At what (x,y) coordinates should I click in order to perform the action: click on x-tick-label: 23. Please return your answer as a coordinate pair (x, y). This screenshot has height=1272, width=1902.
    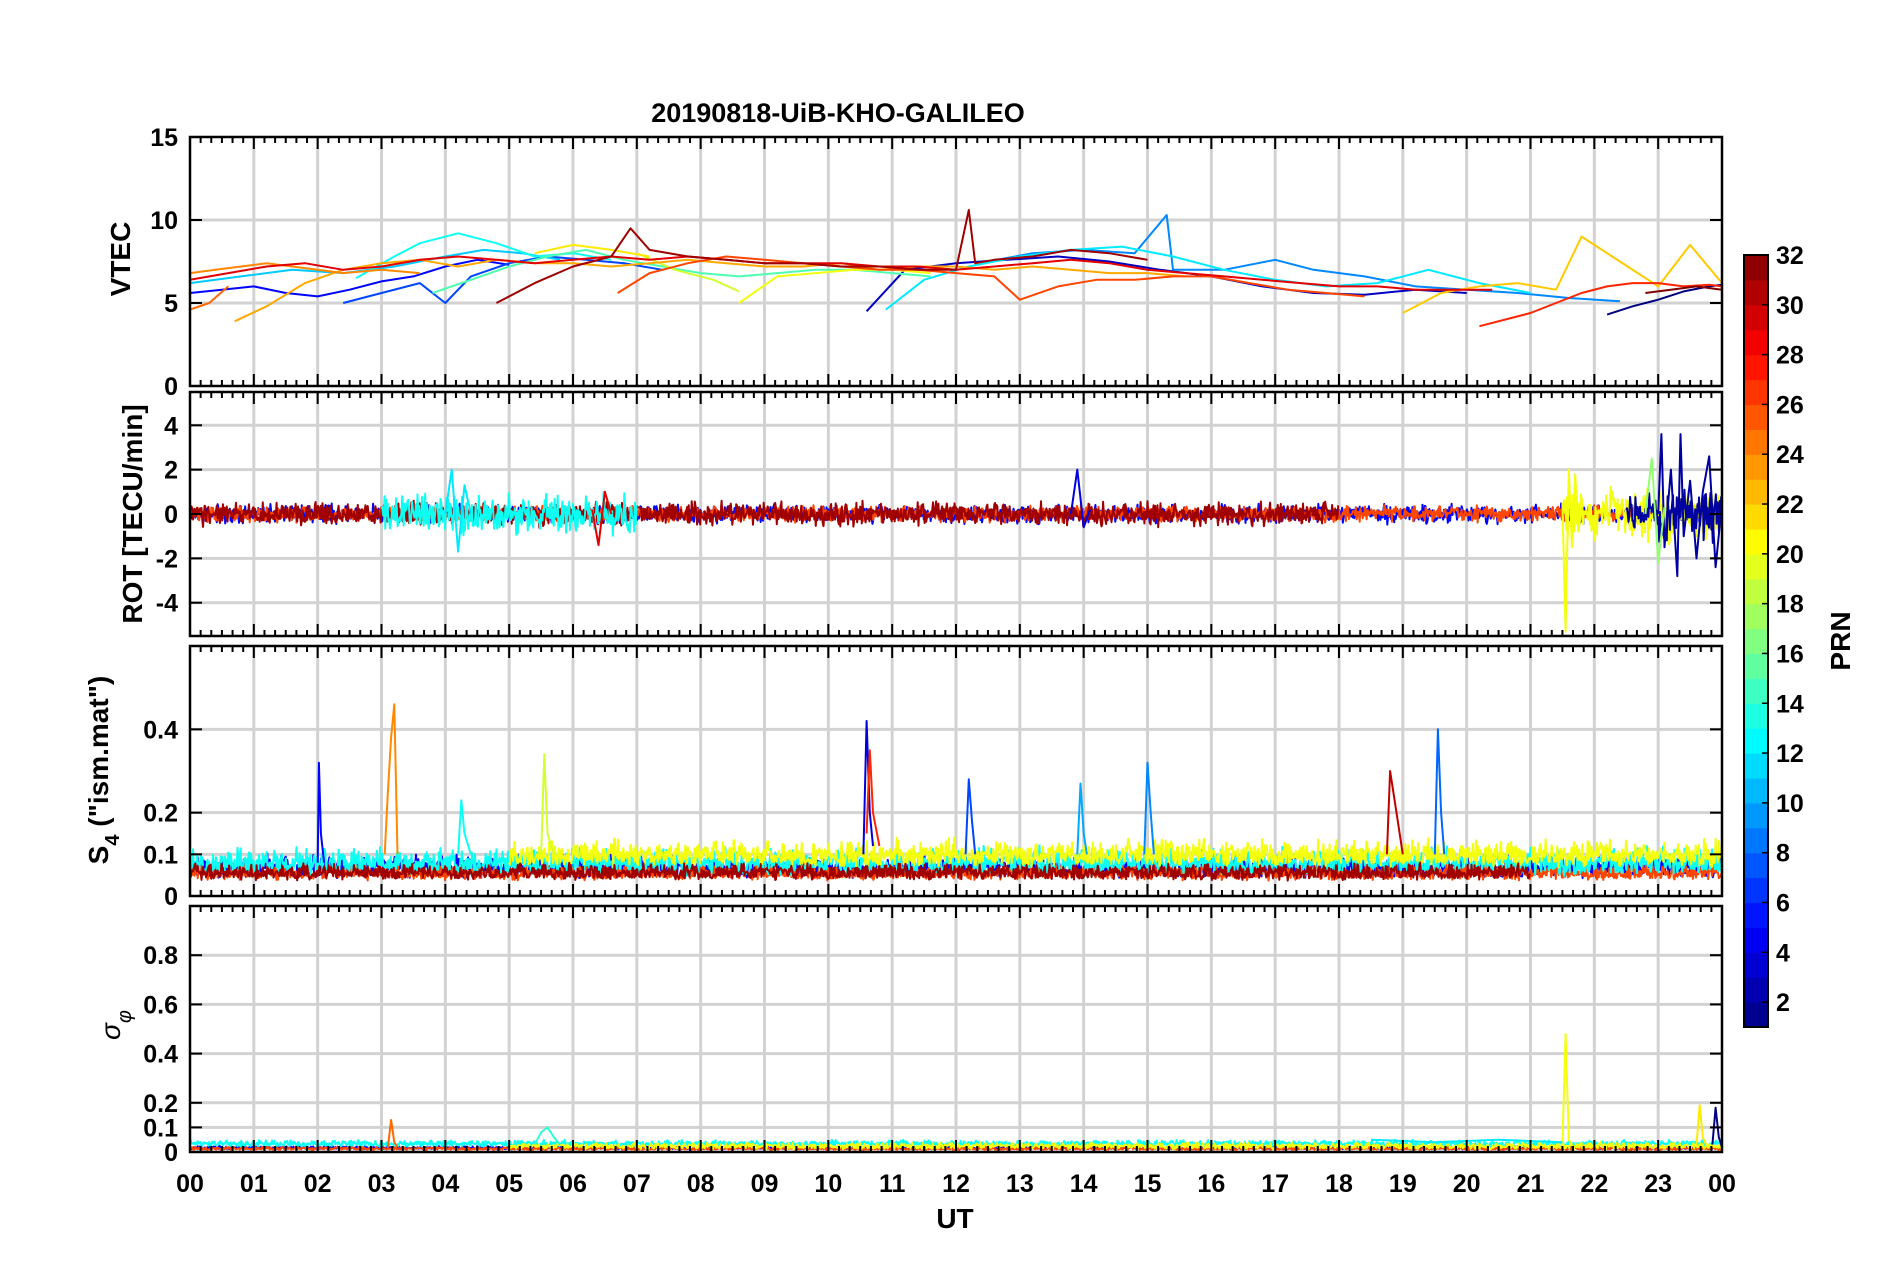
    Looking at the image, I should click on (1658, 1184).